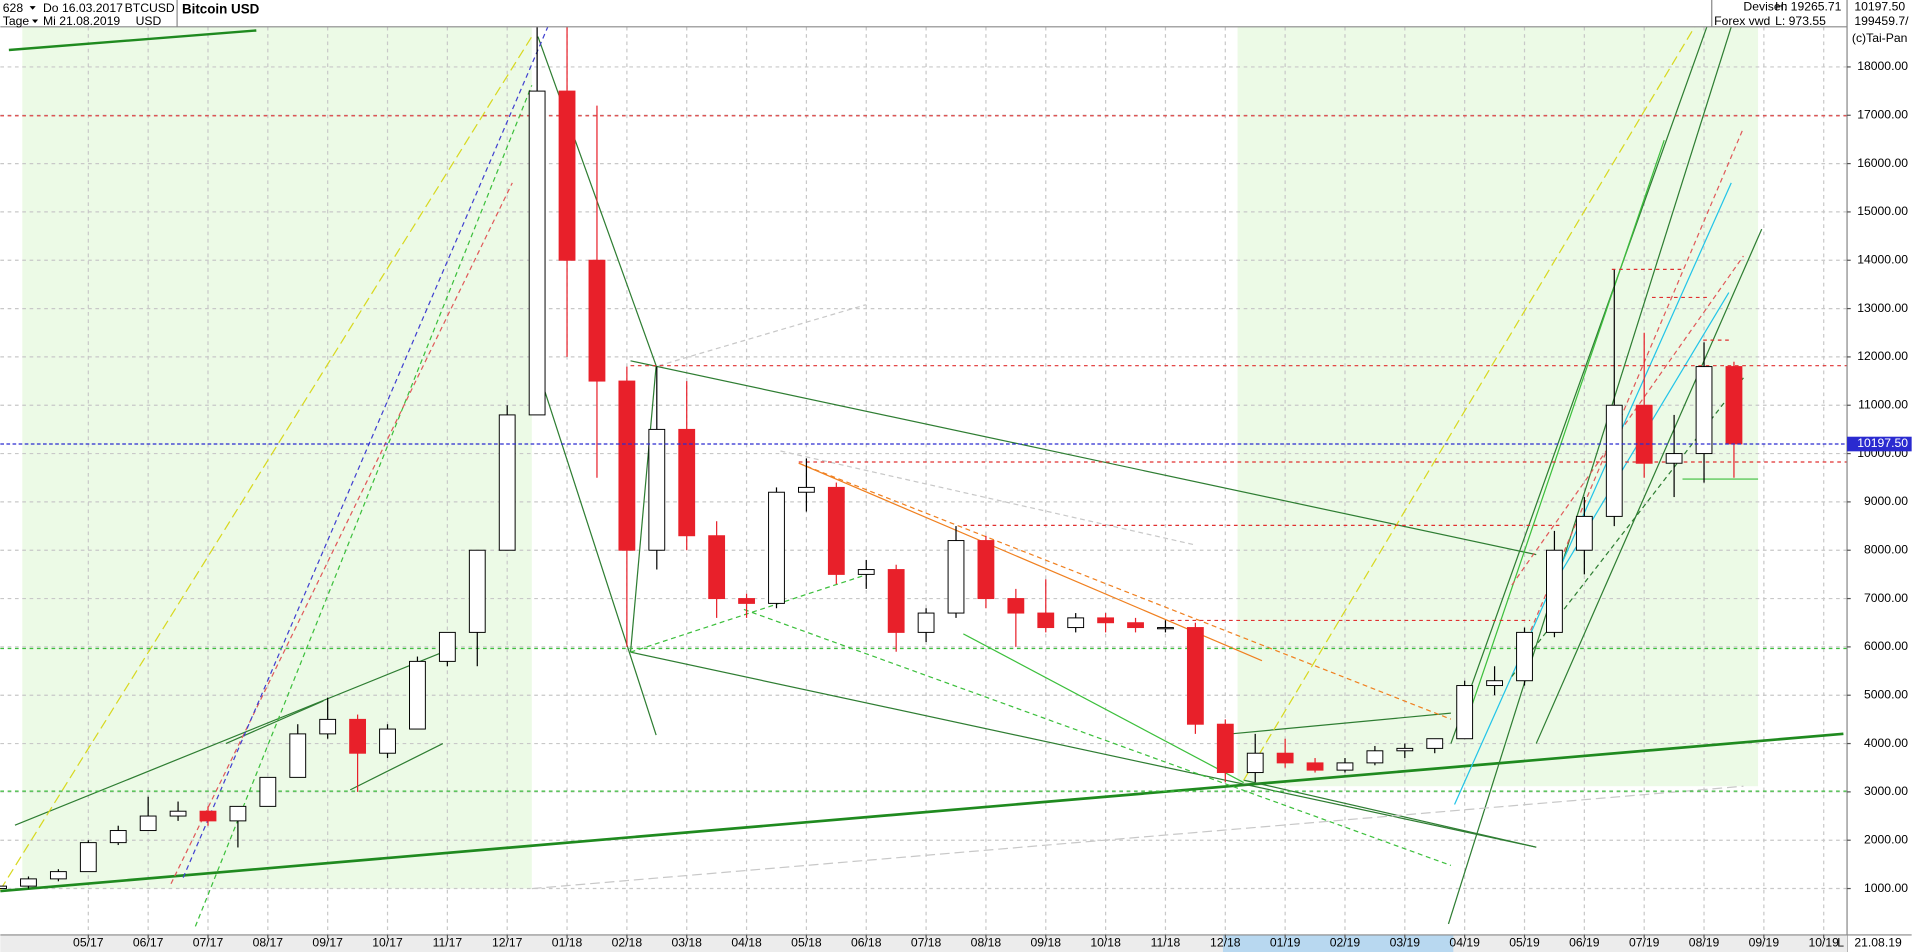 The width and height of the screenshot is (1912, 952). I want to click on last-price-marker, so click(1879, 444).